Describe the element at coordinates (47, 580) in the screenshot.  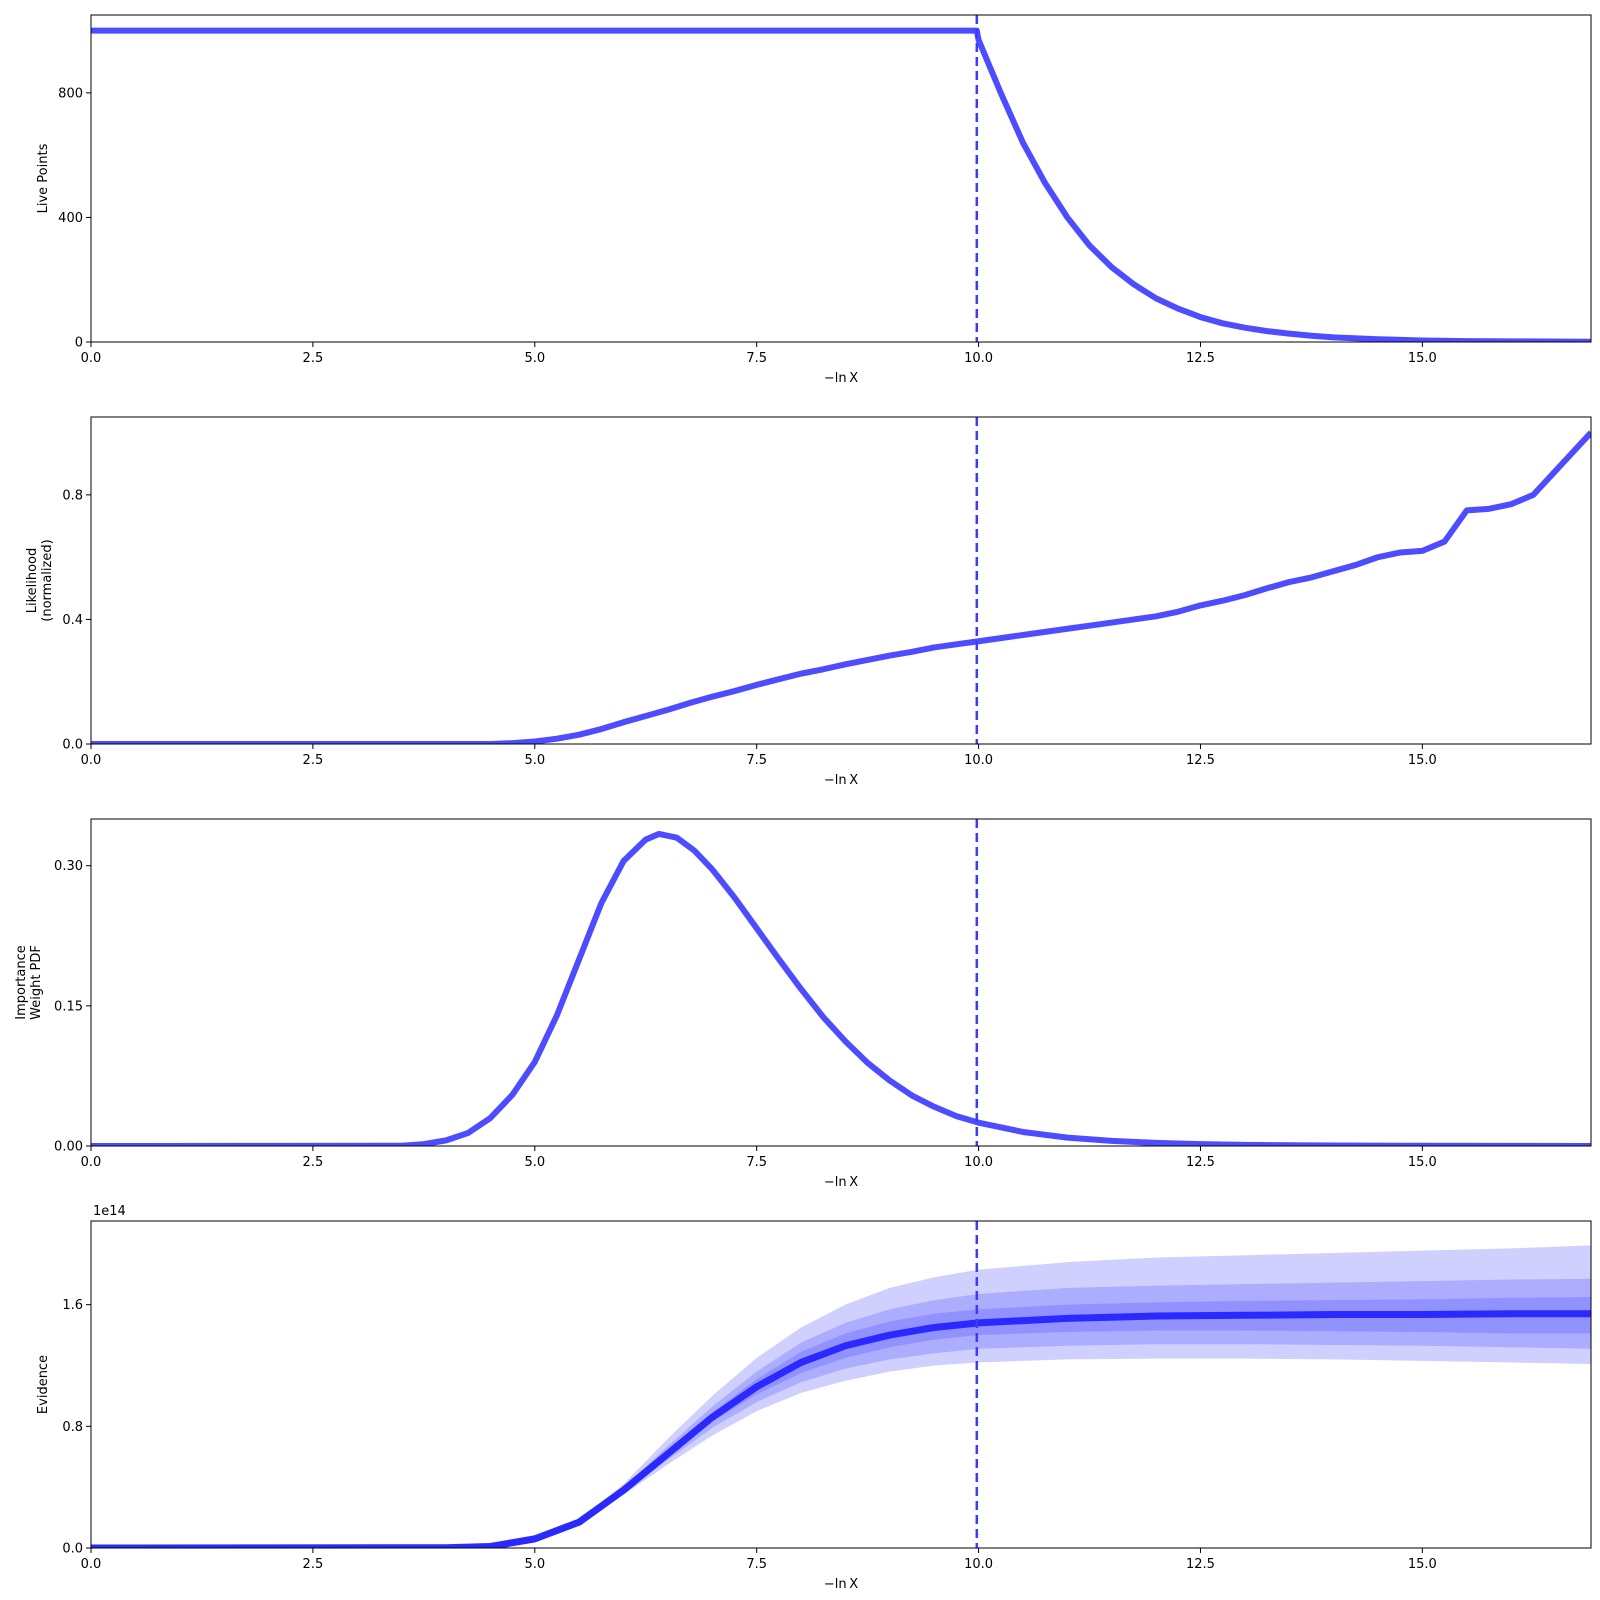
I see `y-axis-label: (normalized)` at that location.